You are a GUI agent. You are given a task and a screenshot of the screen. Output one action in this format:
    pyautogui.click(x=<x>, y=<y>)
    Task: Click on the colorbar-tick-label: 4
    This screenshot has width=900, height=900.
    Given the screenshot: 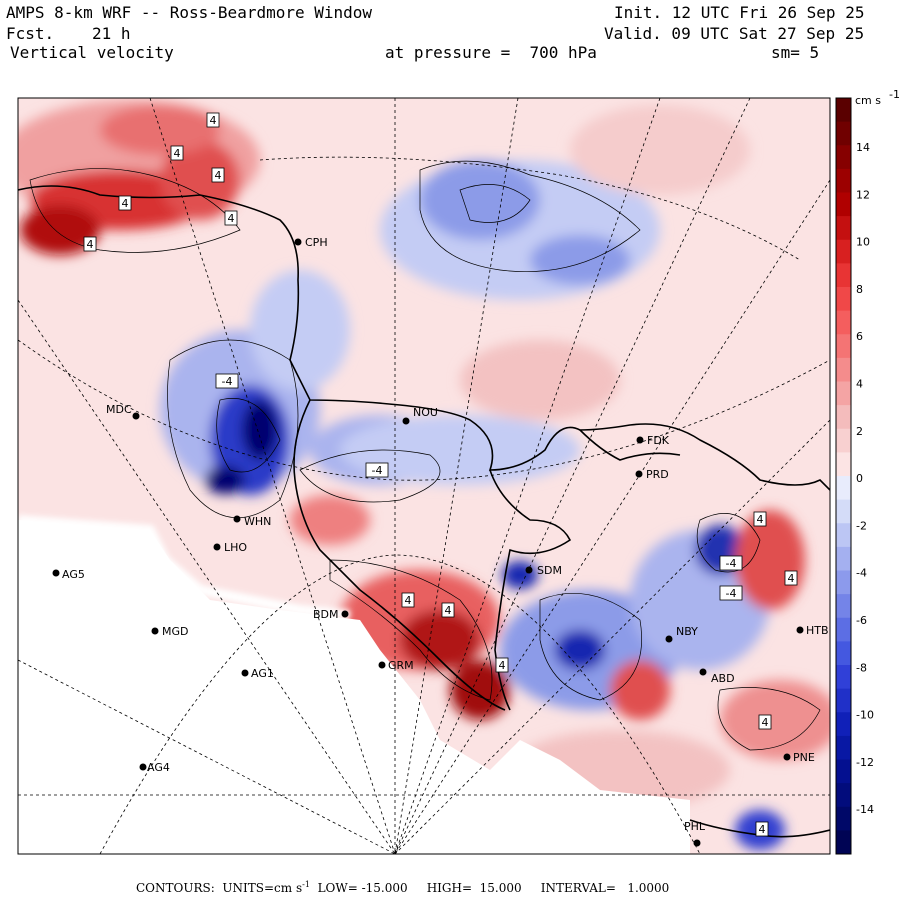 What is the action you would take?
    pyautogui.click(x=859, y=384)
    